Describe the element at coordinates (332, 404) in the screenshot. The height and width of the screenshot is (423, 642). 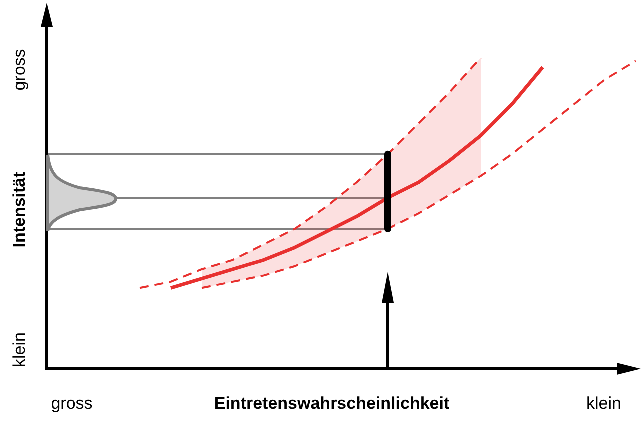
I see `x-axis-title: Eintretenswahrscheinlichkeit` at that location.